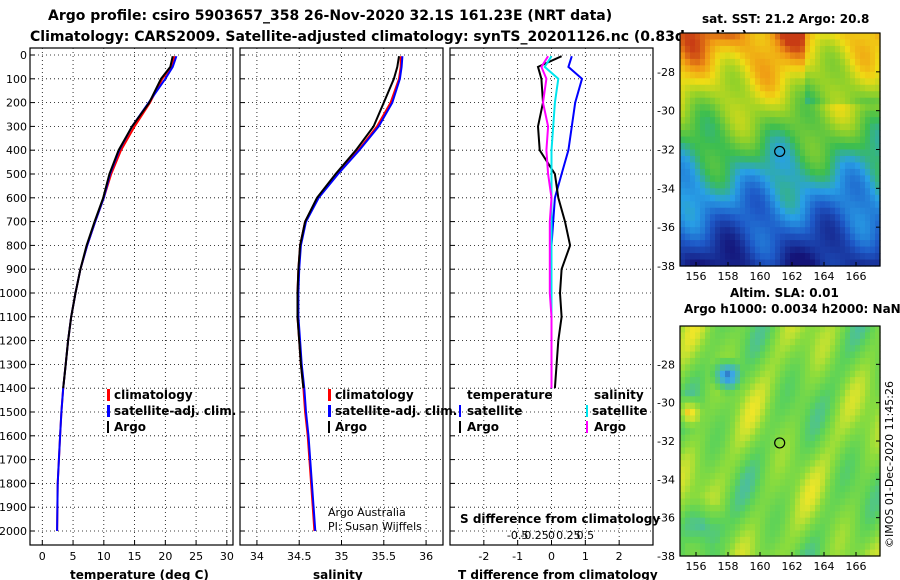 This screenshot has height=580, width=900. What do you see at coordinates (374, 395) in the screenshot?
I see `legend-label-climatology: climatology` at bounding box center [374, 395].